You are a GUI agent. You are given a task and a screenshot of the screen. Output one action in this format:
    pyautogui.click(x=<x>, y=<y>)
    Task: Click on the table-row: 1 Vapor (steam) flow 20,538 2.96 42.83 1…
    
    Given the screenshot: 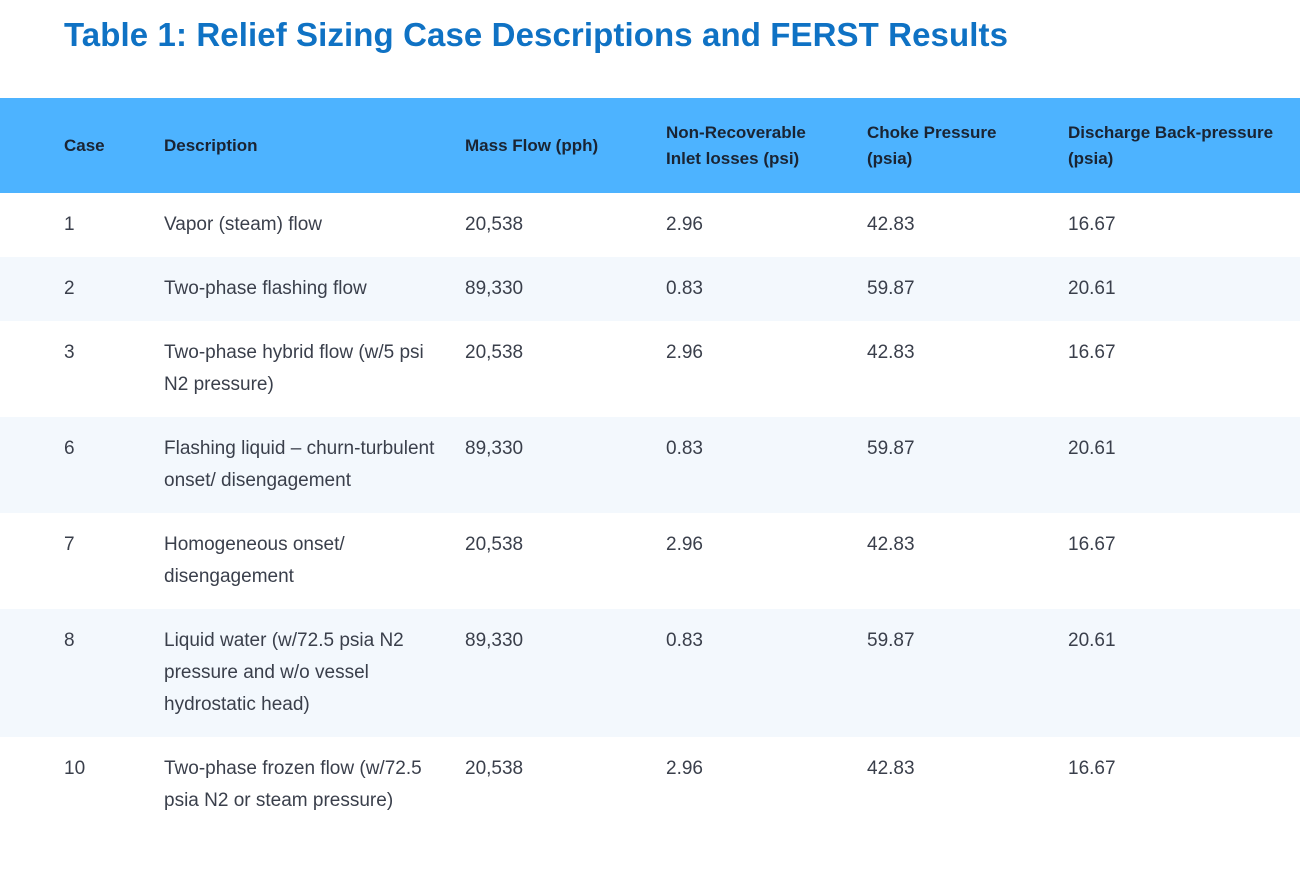 What is the action you would take?
    pyautogui.click(x=650, y=225)
    